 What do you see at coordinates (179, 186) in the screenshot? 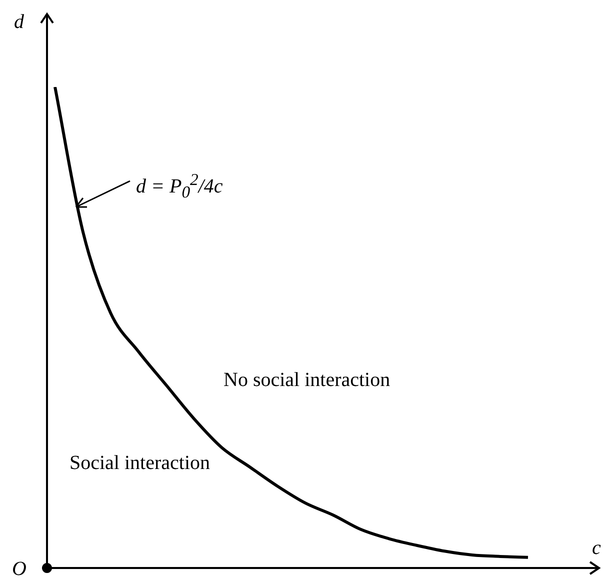
I see `annotation: d = P$_{0}$$^{2}$/4c` at bounding box center [179, 186].